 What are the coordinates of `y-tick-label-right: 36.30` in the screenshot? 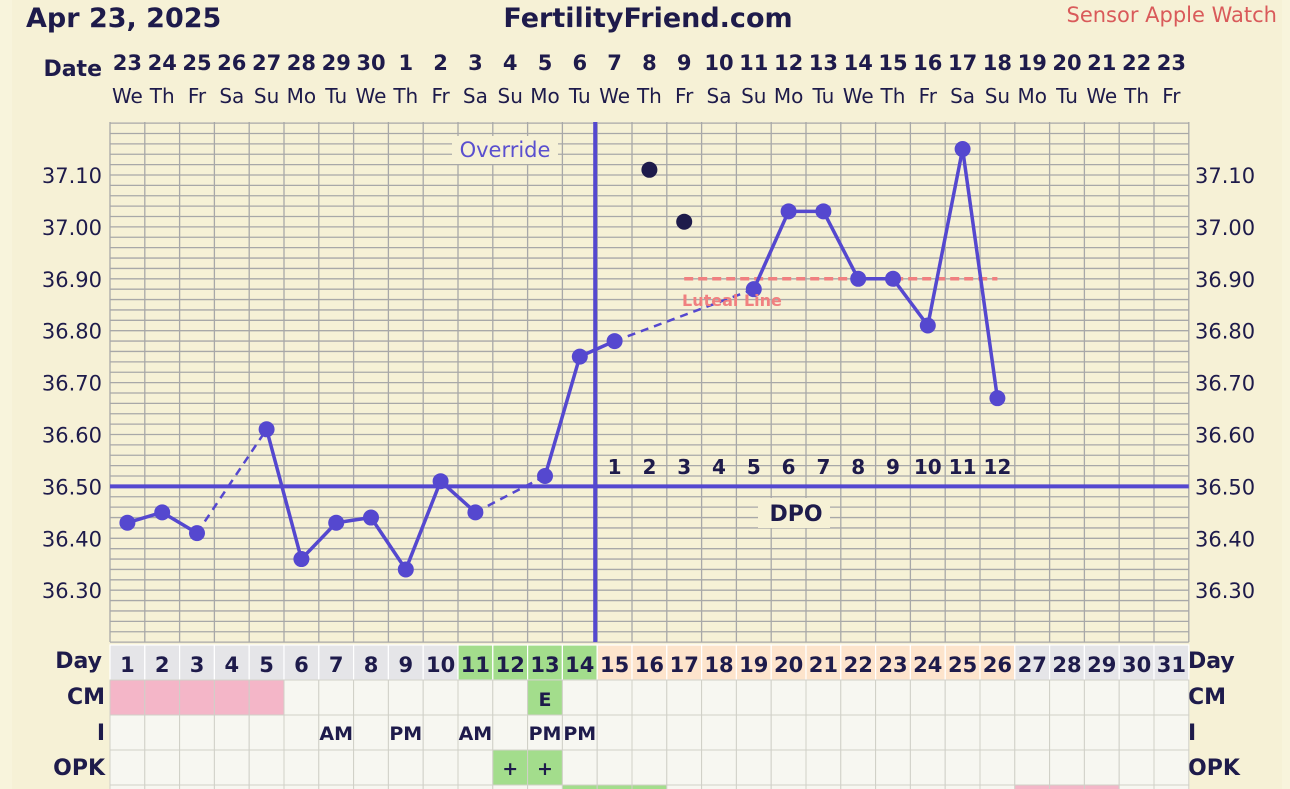 It's located at (1225, 591).